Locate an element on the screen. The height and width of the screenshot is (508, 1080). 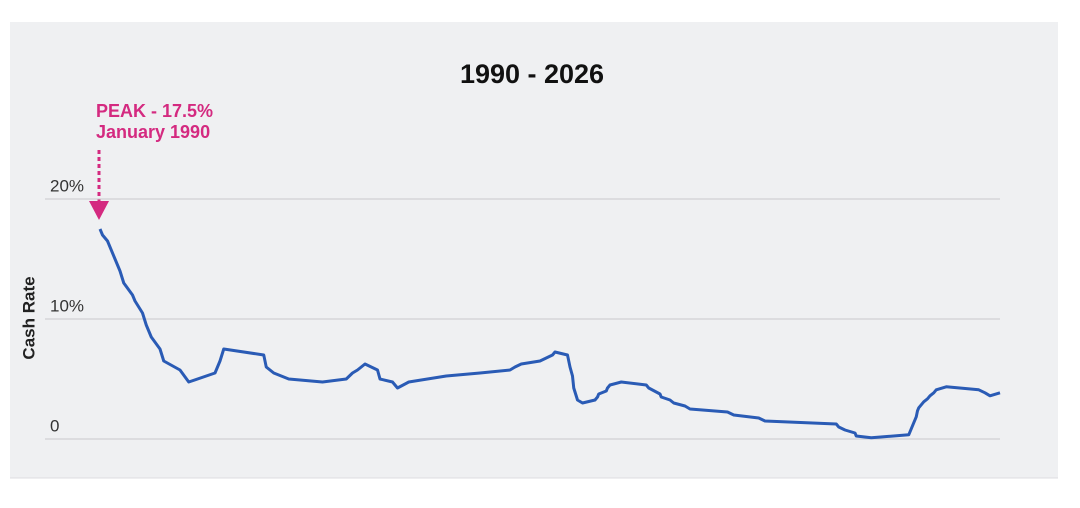
annotation-arrowhead is located at coordinates (99, 210).